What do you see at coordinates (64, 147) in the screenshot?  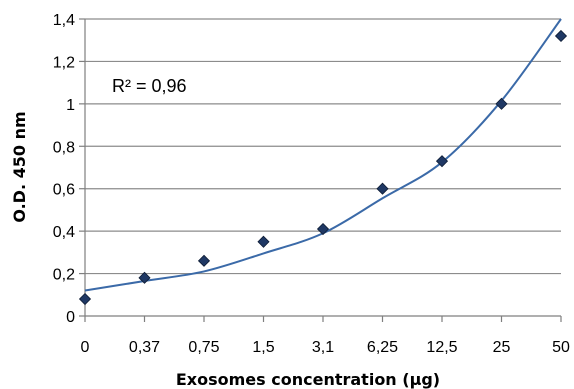 I see `y-tick-label: 0,8` at bounding box center [64, 147].